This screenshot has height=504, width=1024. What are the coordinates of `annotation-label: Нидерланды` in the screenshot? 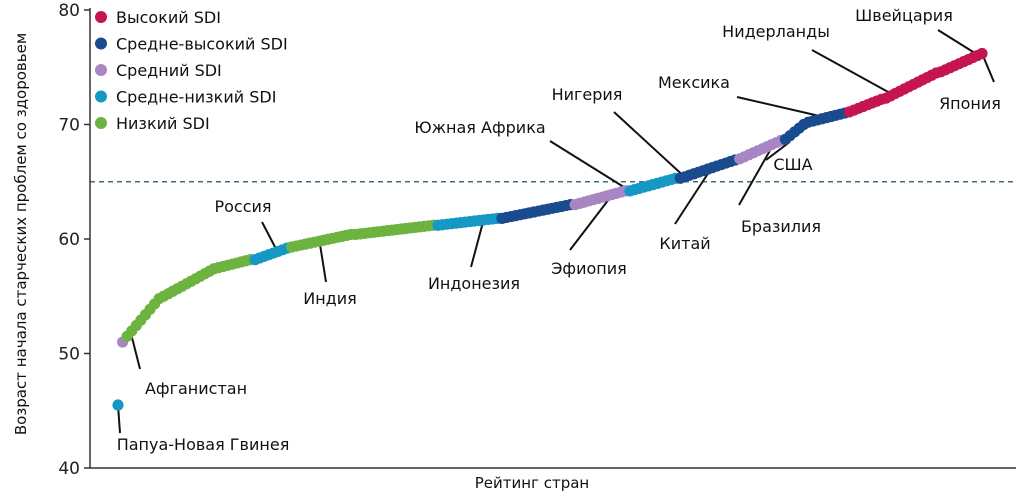 It's located at (776, 31).